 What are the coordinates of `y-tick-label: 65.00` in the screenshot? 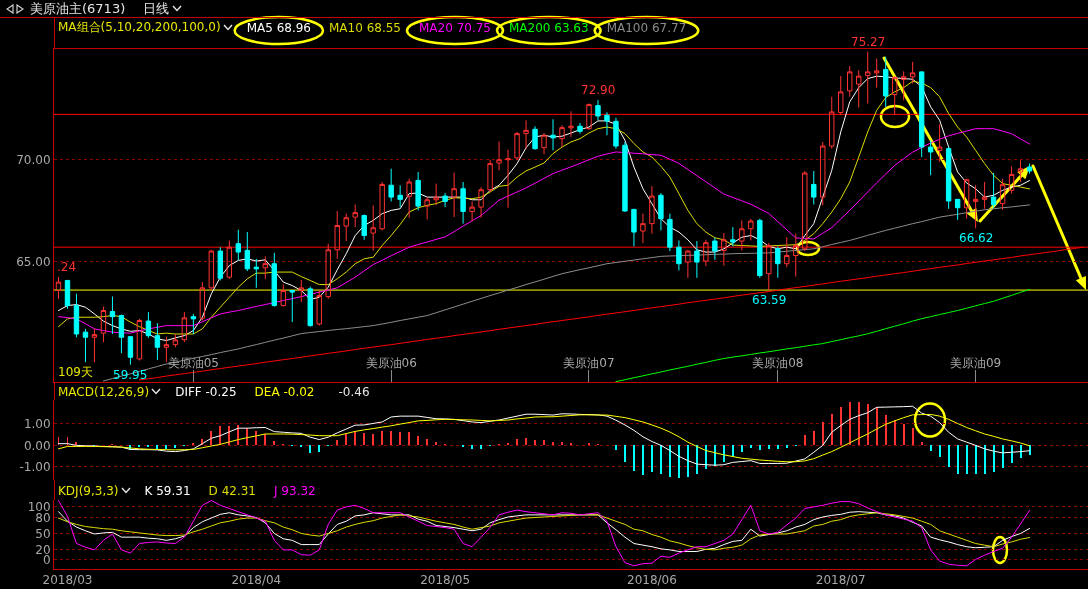 It's located at (33, 261).